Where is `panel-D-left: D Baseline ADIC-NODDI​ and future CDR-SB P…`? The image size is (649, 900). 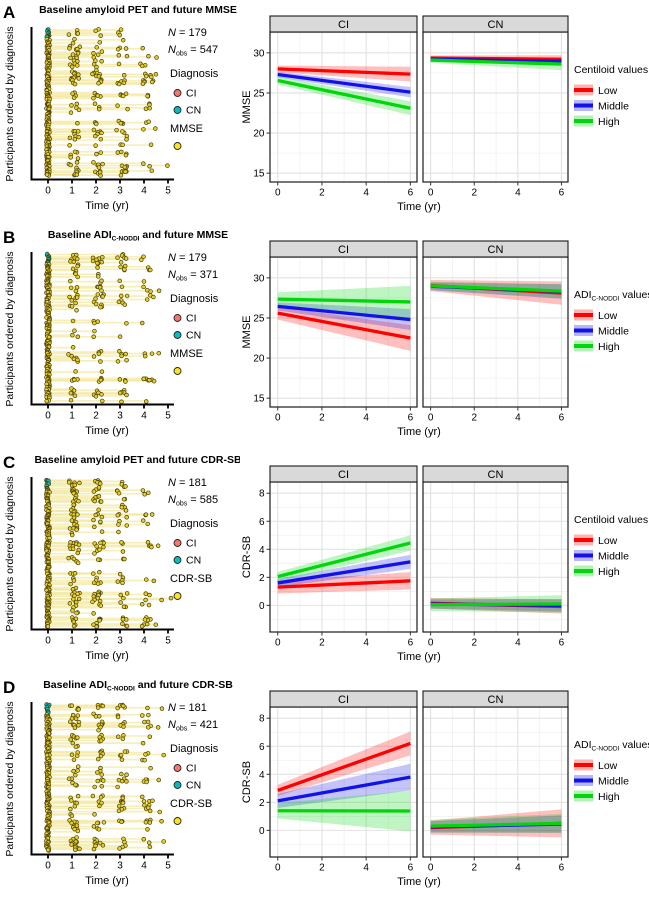
panel-D-left: D Baseline ADIC-NODDI​ and future CDR-SB P… is located at coordinates (118, 782).